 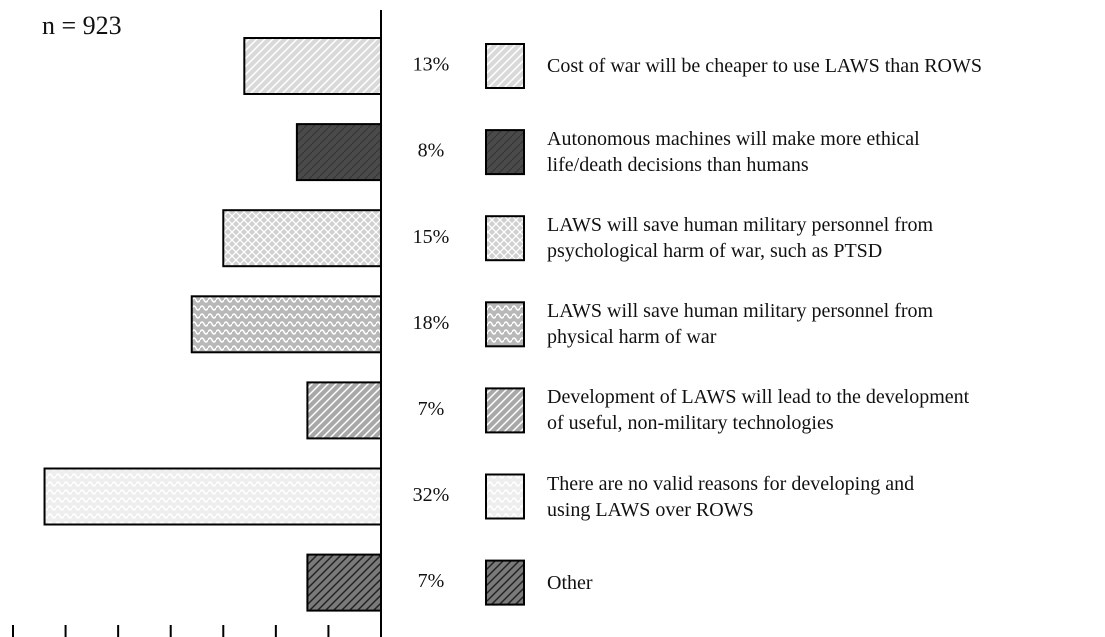 What do you see at coordinates (431, 495) in the screenshot?
I see `value-label: 32%` at bounding box center [431, 495].